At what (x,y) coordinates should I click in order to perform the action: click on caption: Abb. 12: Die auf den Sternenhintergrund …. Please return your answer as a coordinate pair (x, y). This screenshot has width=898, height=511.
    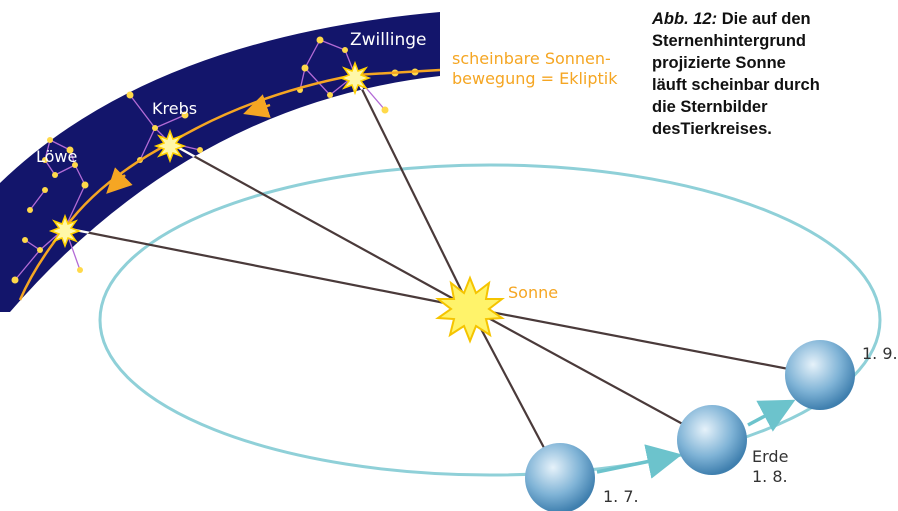
    Looking at the image, I should click on (735, 74).